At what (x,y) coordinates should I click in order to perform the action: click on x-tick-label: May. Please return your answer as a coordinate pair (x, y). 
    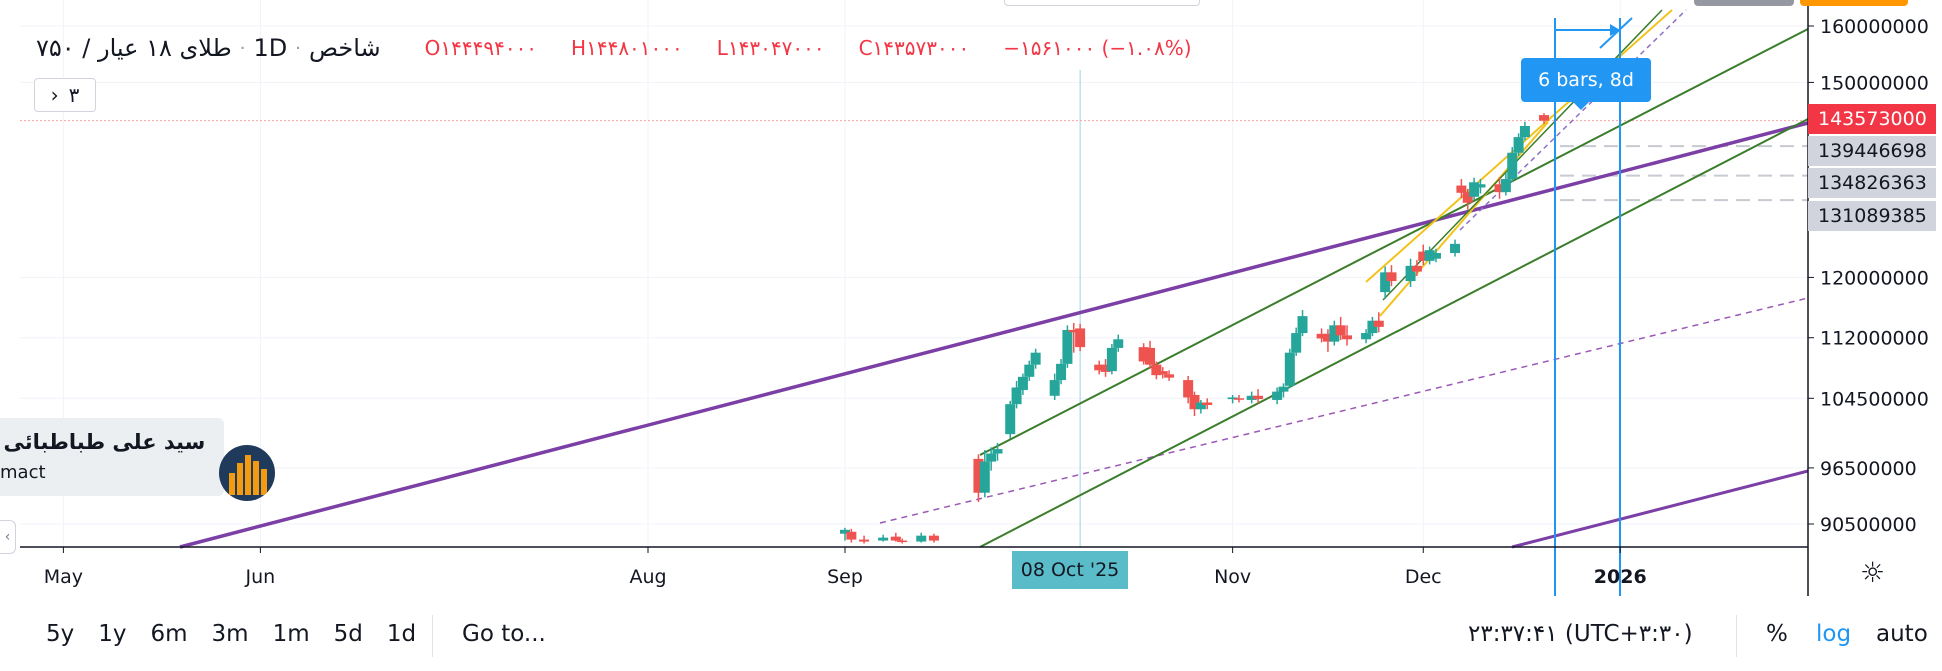
    Looking at the image, I should click on (63, 577).